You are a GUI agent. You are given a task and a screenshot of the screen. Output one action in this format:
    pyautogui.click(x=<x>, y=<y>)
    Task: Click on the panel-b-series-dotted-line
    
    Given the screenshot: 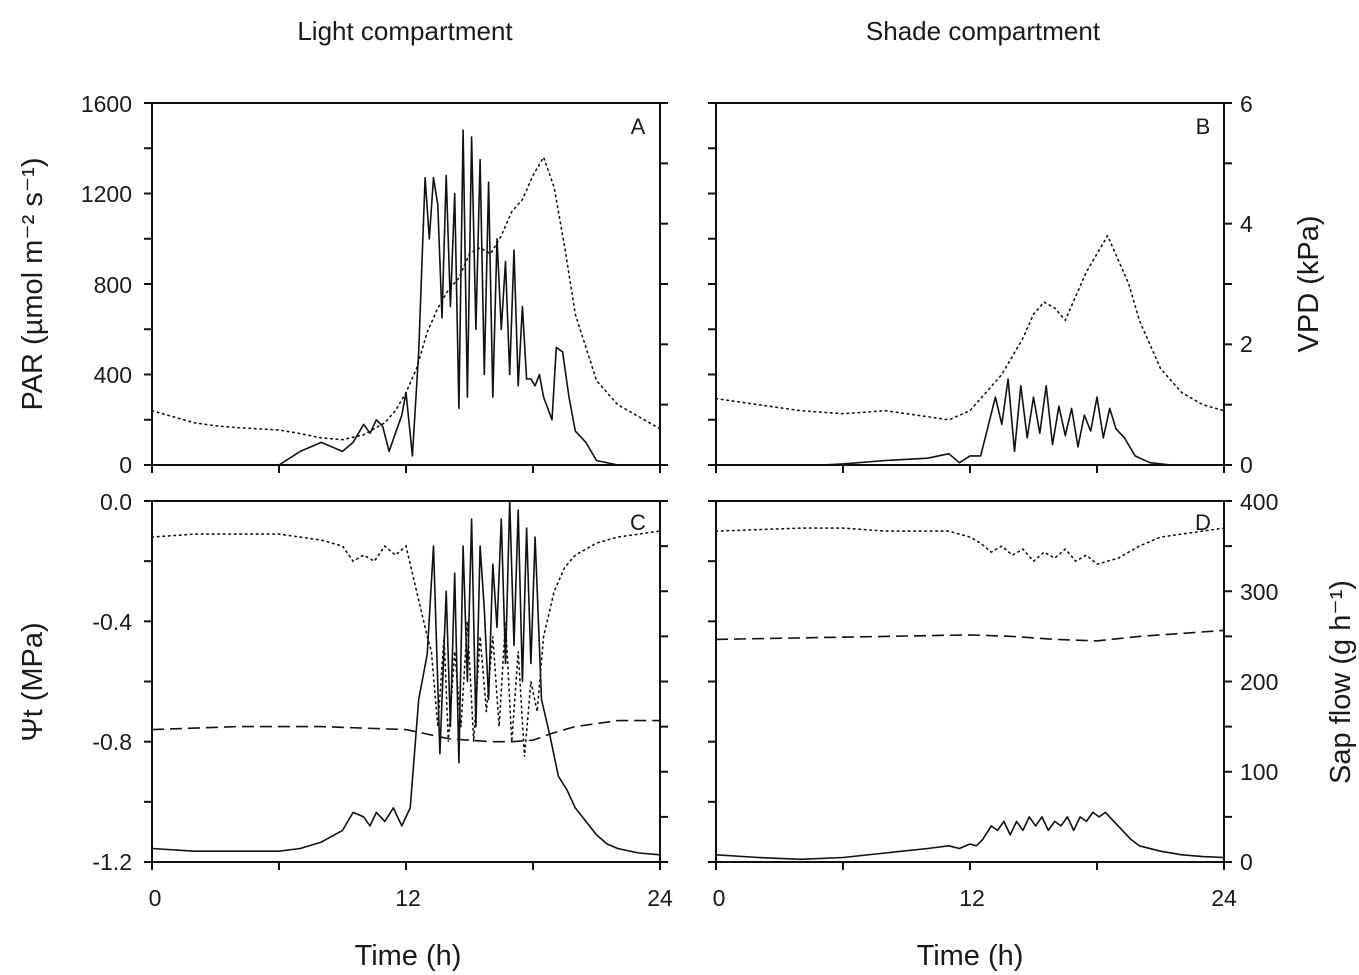 What is the action you would take?
    pyautogui.click(x=970, y=327)
    